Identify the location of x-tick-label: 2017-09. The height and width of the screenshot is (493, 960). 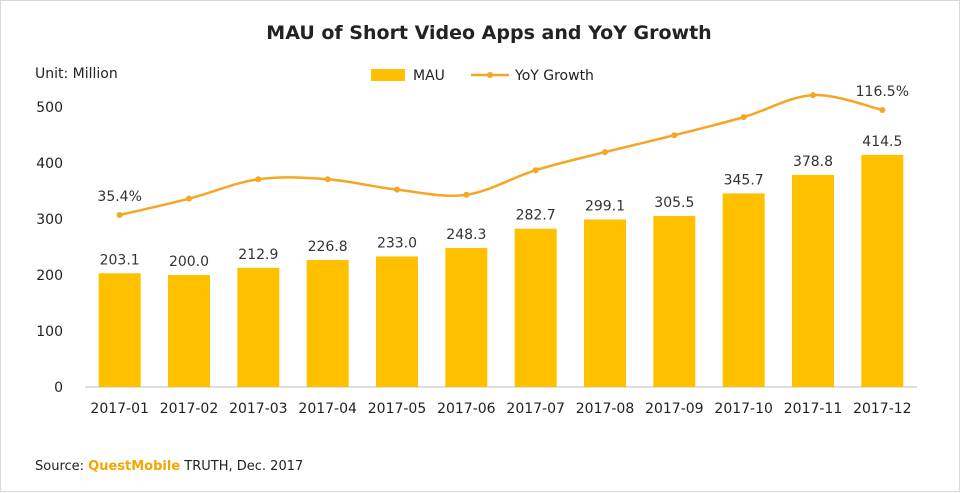
(674, 409).